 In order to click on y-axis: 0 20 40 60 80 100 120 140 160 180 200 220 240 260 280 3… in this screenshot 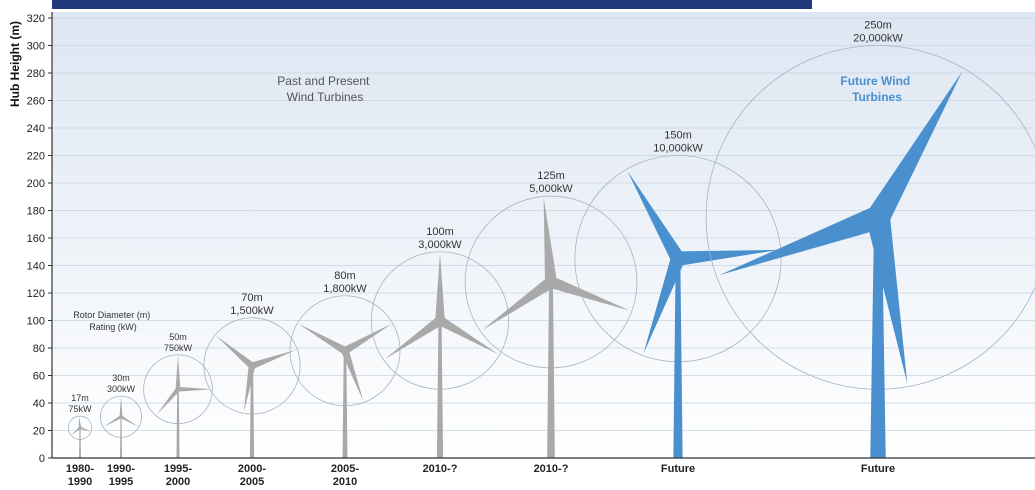, I will do `click(40, 238)`.